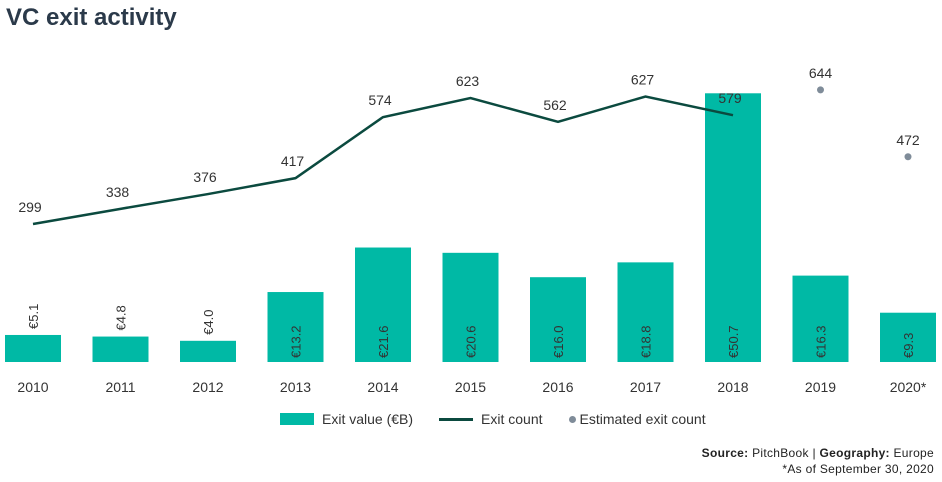  I want to click on legend-bar-swatch, so click(297, 419).